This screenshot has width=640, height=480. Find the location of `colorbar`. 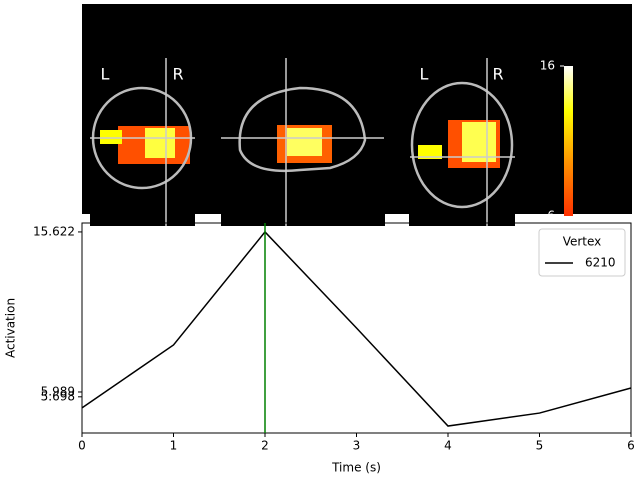

colorbar is located at coordinates (568, 141).